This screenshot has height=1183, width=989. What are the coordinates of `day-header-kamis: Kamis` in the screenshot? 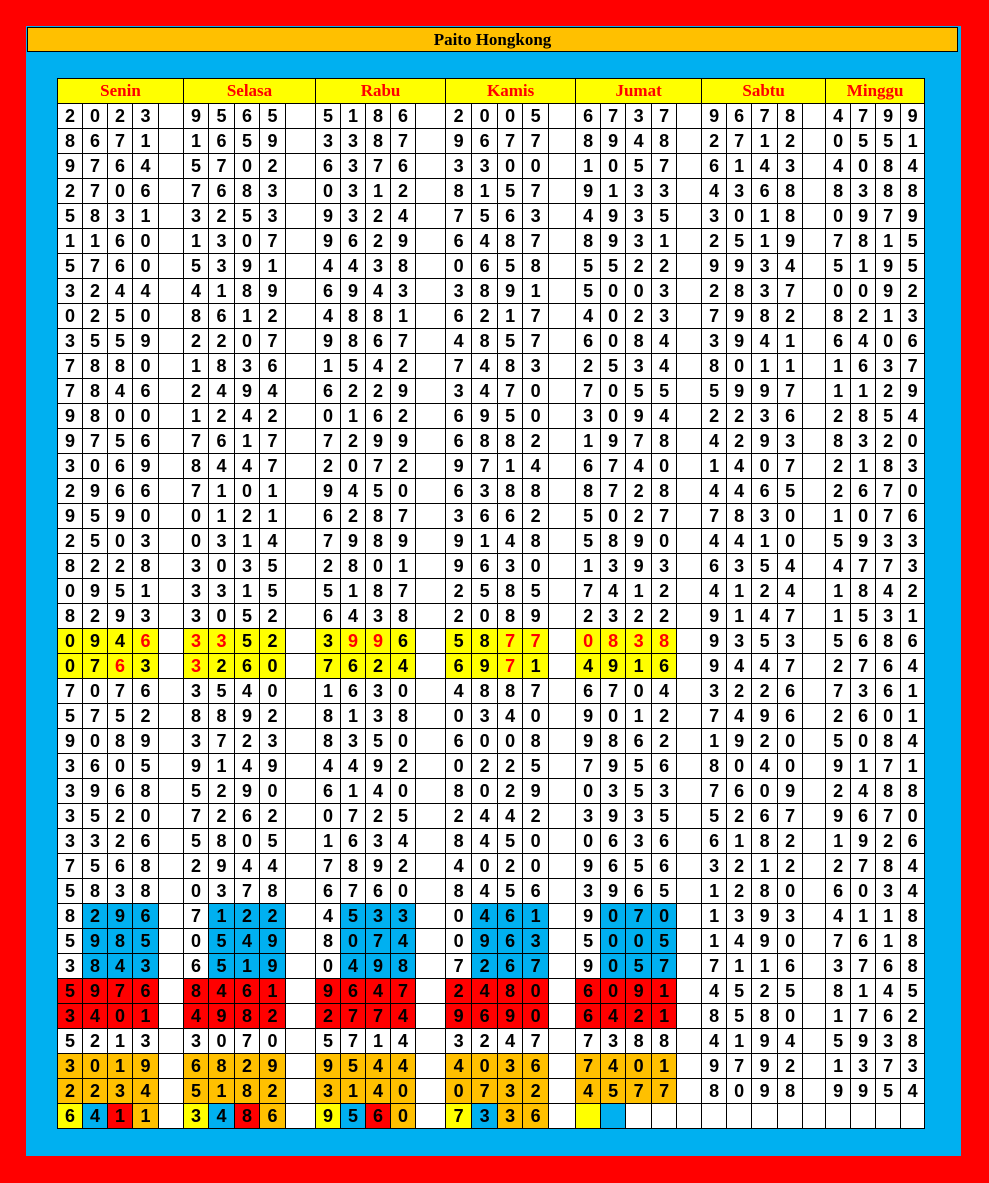 It's located at (511, 91).